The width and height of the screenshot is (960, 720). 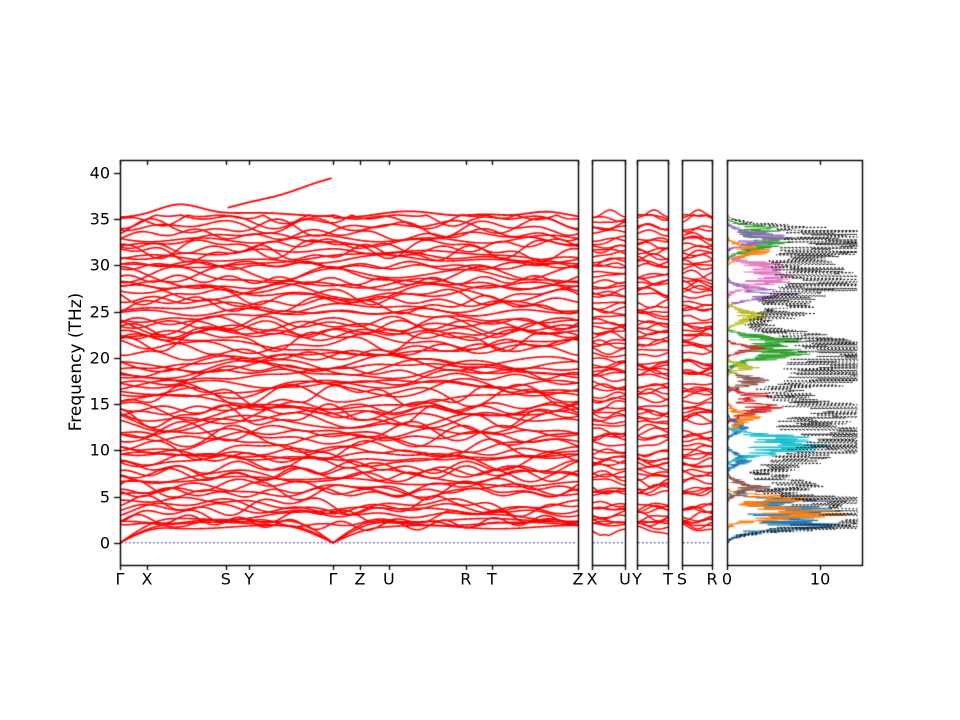 What do you see at coordinates (820, 579) in the screenshot?
I see `dos-tick-label: 10` at bounding box center [820, 579].